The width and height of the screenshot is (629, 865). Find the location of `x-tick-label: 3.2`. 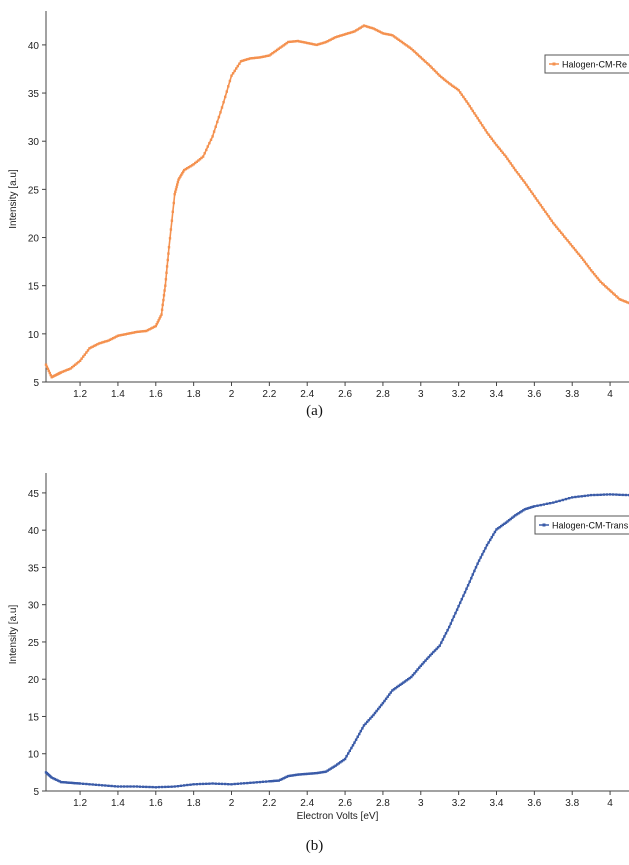

x-tick-label: 3.2 is located at coordinates (459, 803).